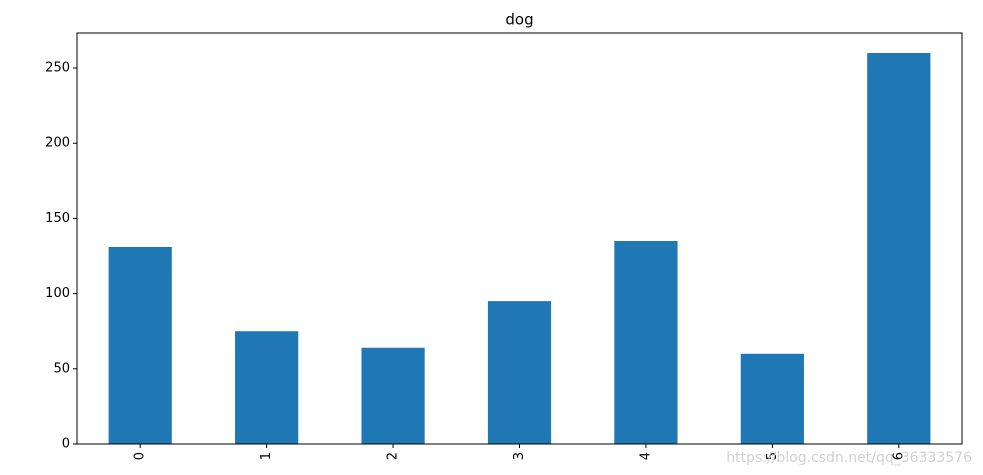  I want to click on x-tick-label: 6, so click(898, 456).